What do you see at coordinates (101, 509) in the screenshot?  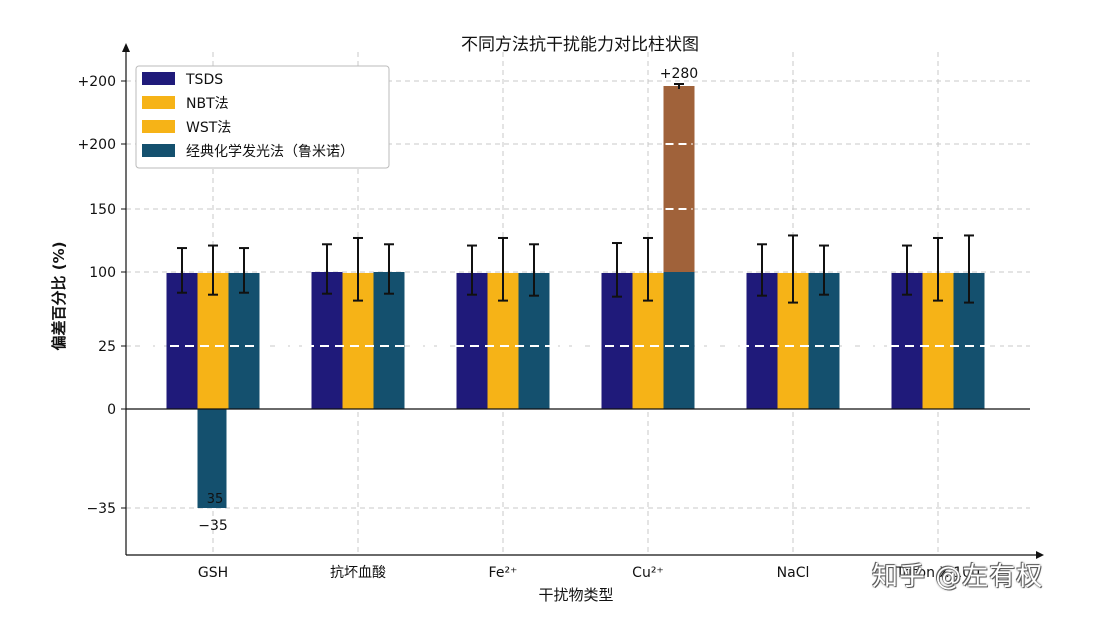 I see `y-tick-label: −35` at bounding box center [101, 509].